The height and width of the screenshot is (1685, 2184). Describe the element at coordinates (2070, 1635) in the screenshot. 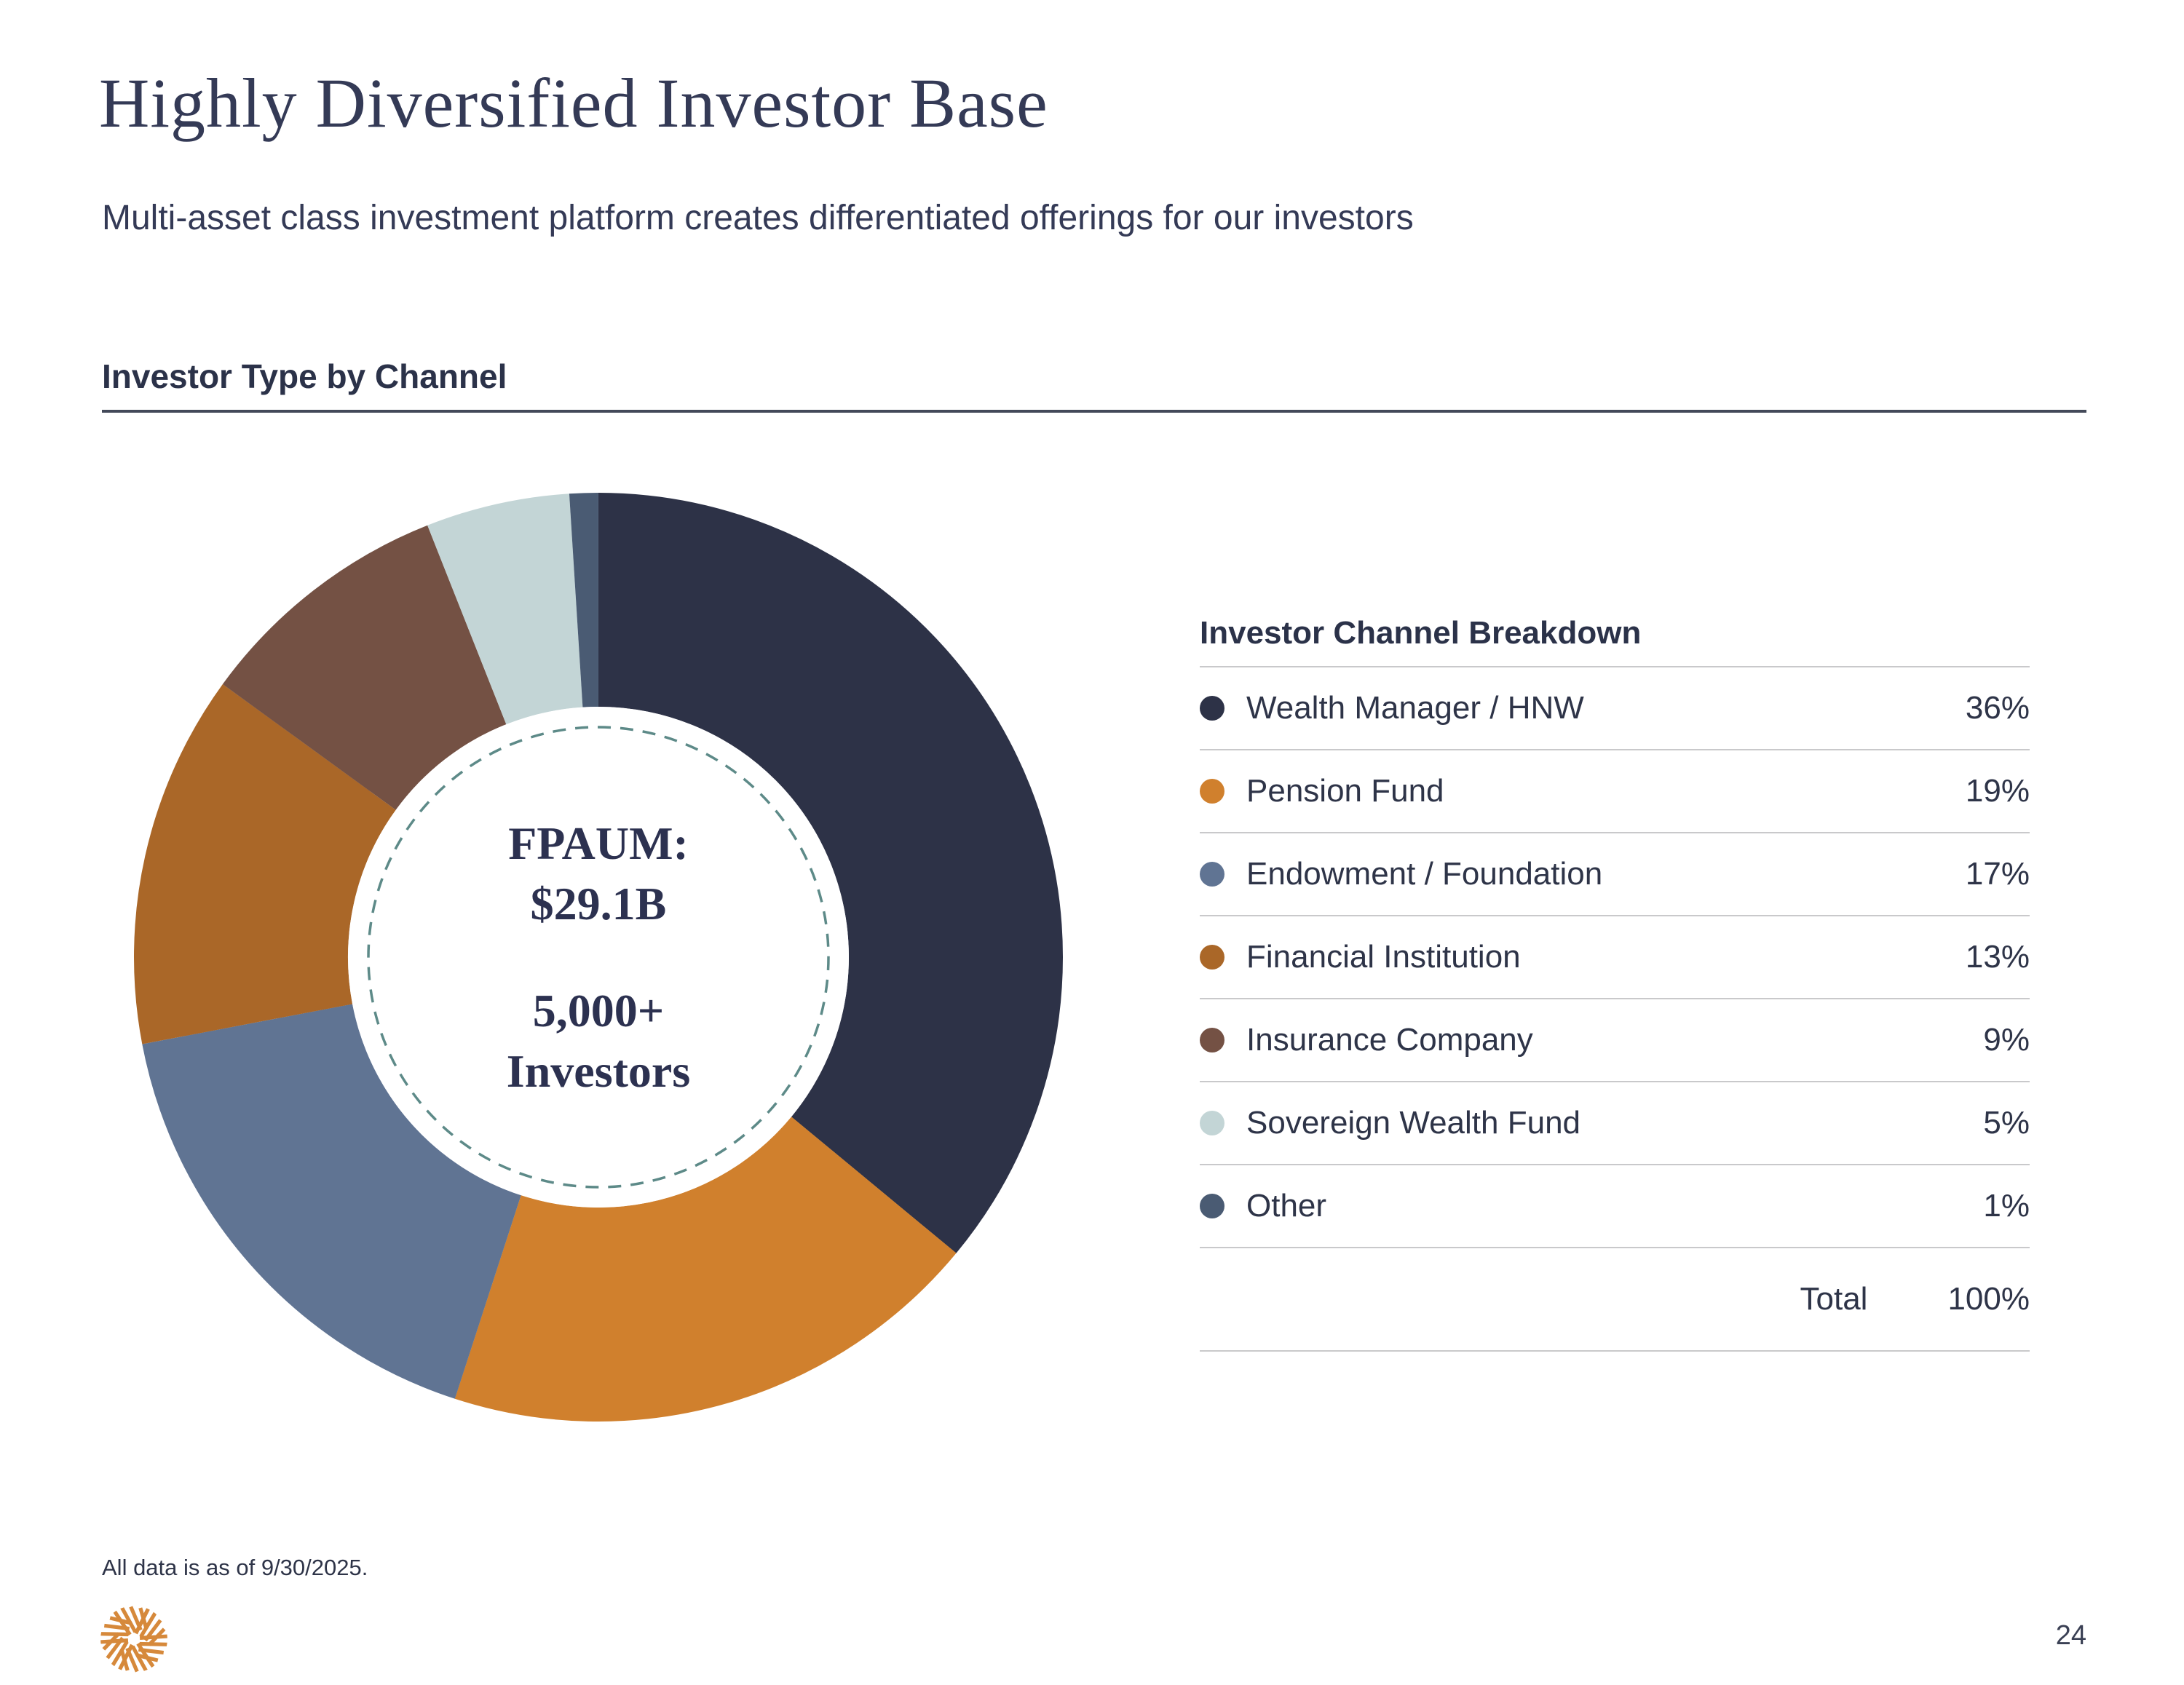

I see `page-number: 24` at that location.